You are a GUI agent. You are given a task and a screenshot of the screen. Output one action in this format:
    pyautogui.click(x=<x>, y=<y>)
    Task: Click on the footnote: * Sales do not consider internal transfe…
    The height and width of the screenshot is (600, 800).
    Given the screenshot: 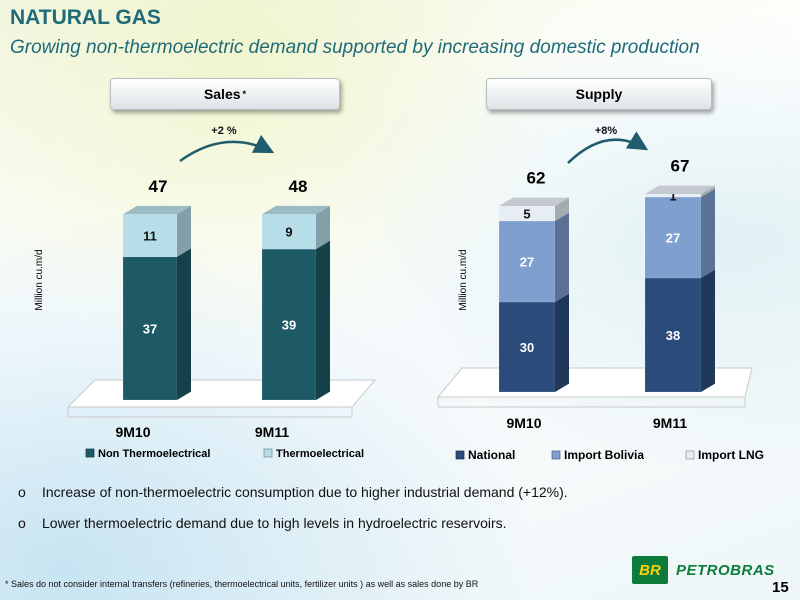 What is the action you would take?
    pyautogui.click(x=242, y=584)
    